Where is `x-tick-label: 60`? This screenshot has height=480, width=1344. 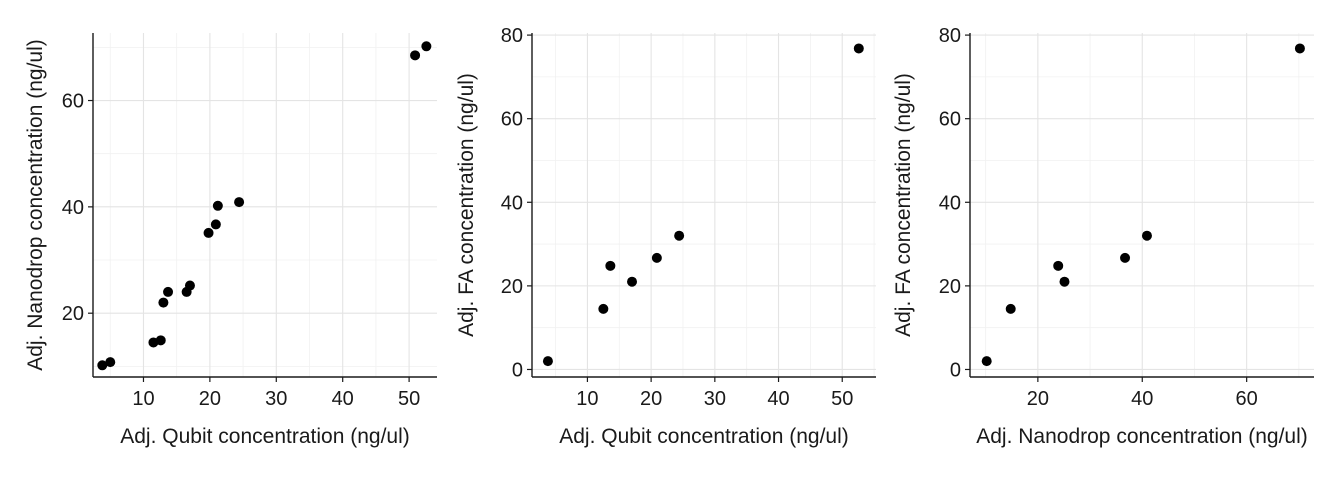
x-tick-label: 60 is located at coordinates (1247, 399).